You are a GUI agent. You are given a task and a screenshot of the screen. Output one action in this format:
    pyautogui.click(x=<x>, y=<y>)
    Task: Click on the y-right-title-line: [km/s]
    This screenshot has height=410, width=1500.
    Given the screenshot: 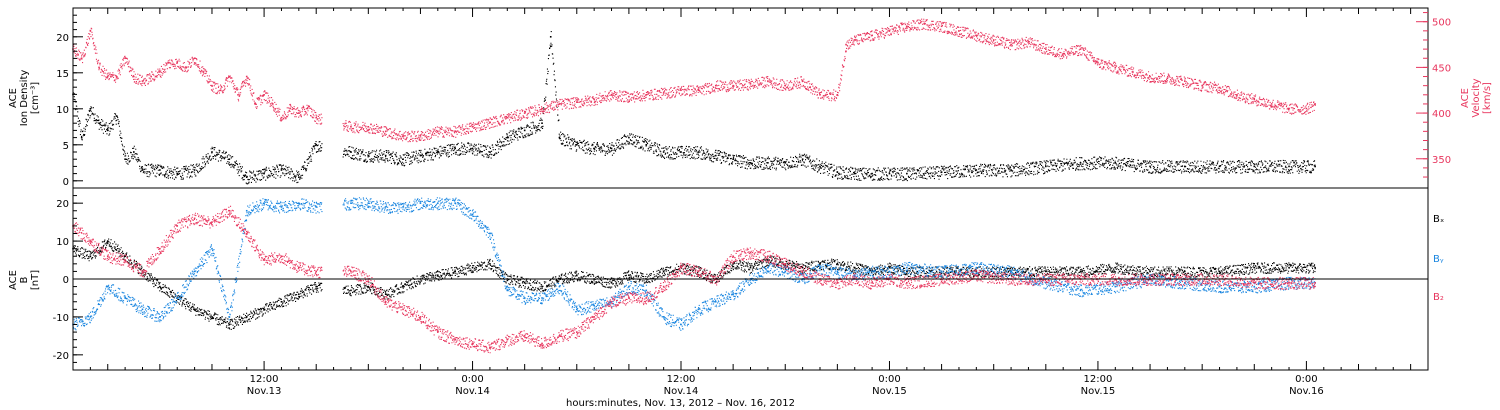 What is the action you would take?
    pyautogui.click(x=1487, y=98)
    